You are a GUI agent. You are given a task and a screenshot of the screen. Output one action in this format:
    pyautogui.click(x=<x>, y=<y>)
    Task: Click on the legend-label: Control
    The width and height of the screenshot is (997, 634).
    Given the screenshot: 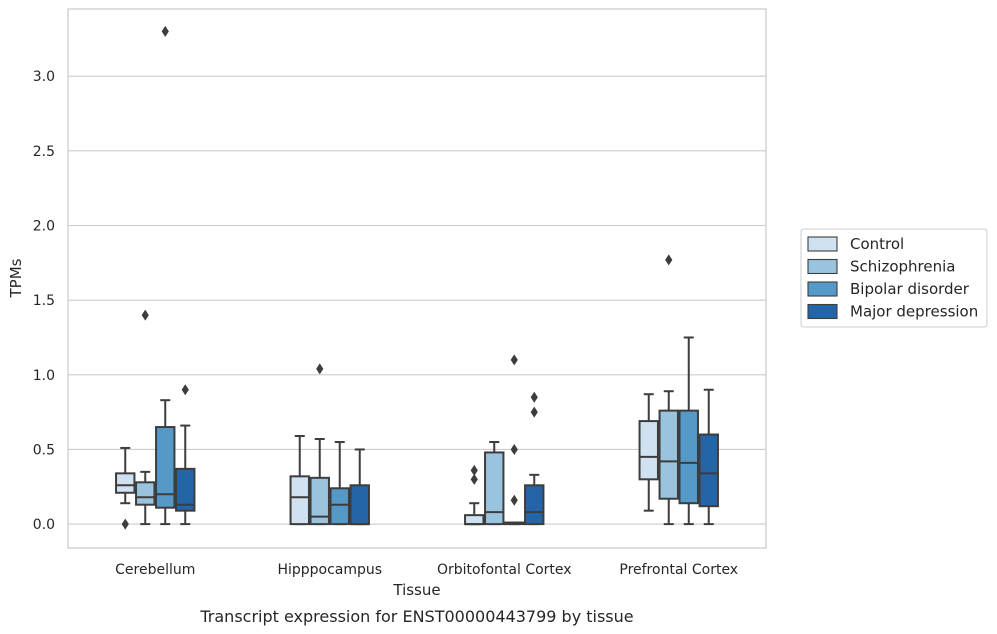 What is the action you would take?
    pyautogui.click(x=877, y=244)
    